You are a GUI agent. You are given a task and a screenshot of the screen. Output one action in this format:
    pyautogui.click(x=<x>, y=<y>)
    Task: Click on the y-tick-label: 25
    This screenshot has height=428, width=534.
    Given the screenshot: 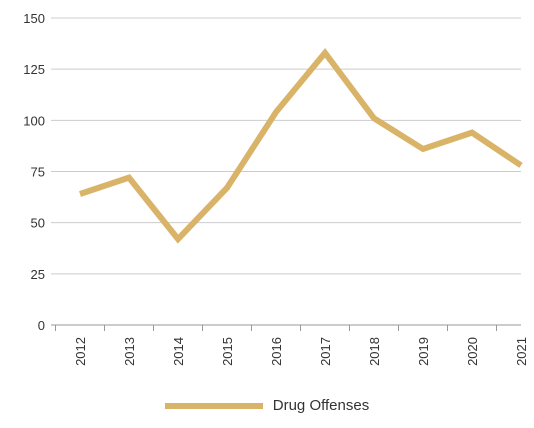 What is the action you would take?
    pyautogui.click(x=38, y=274)
    